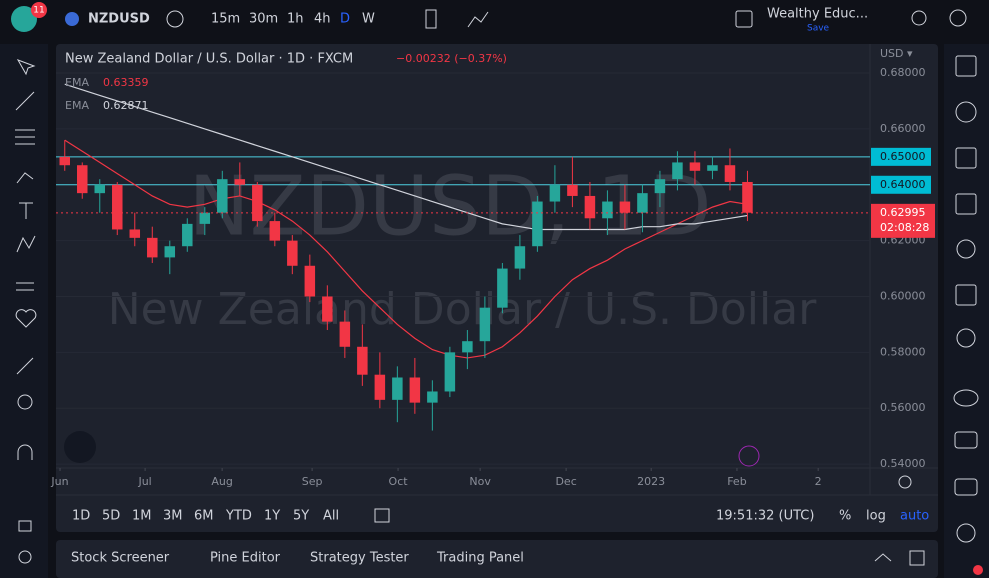  I want to click on y-tick-label: 0.60000, so click(903, 296).